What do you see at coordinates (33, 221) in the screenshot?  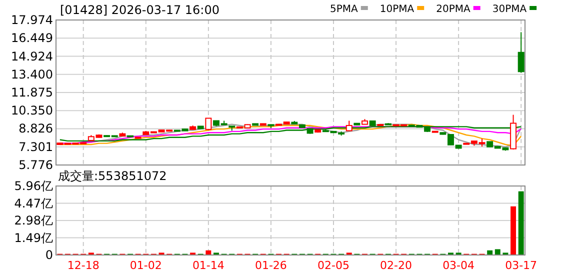 I see `y-tick-label: 2.98亿` at bounding box center [33, 221].